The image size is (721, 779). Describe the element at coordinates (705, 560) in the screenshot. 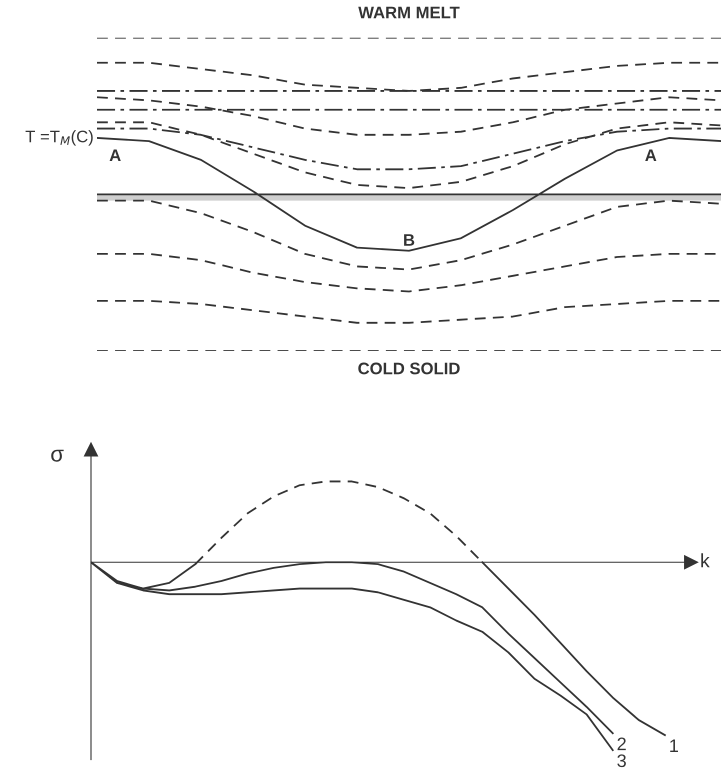

I see `x-axis-title: k` at that location.